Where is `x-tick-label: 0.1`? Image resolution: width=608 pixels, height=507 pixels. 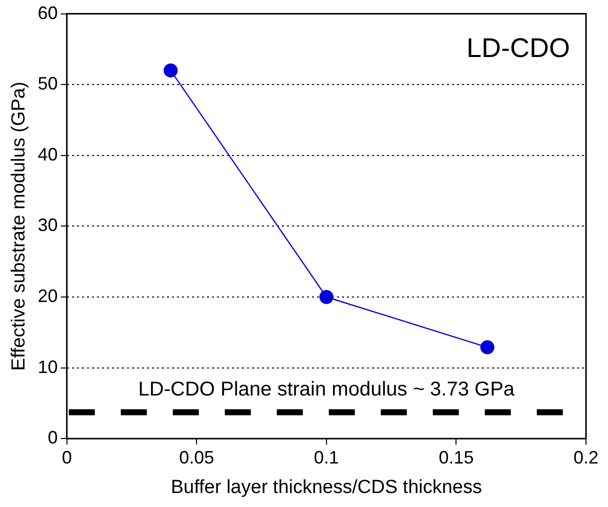 x-tick-label: 0.1 is located at coordinates (326, 457).